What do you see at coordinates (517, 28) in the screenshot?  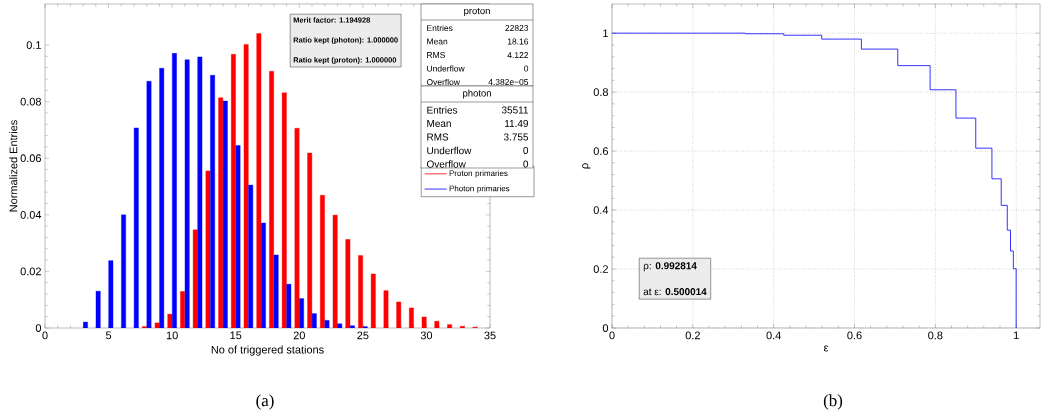 I see `text: 22823` at bounding box center [517, 28].